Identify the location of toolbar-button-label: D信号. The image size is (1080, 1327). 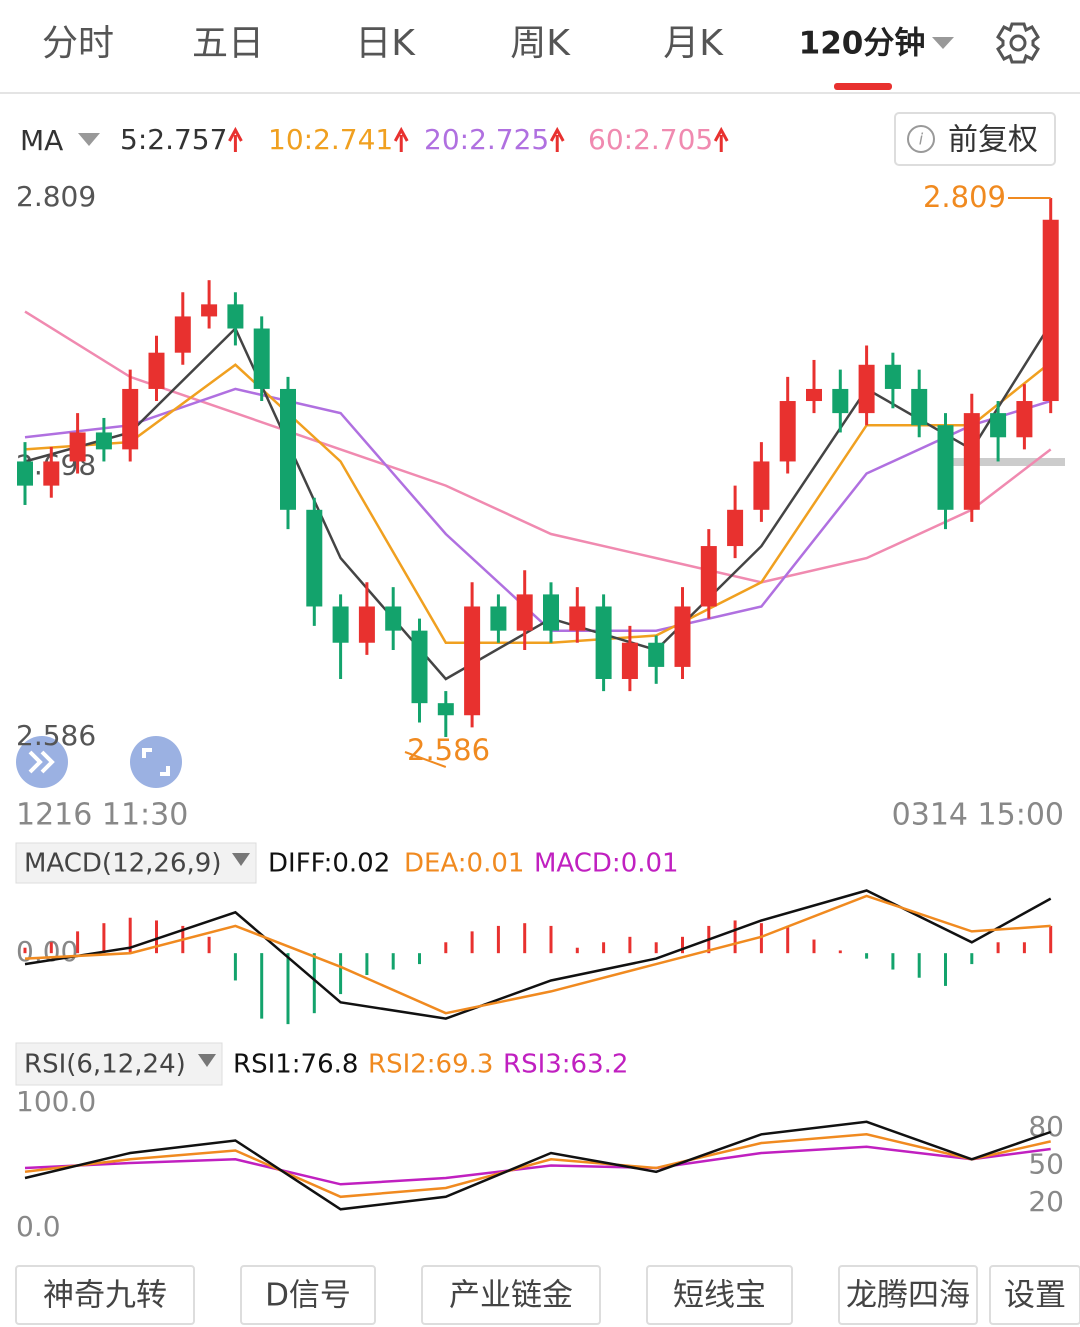
(308, 1296).